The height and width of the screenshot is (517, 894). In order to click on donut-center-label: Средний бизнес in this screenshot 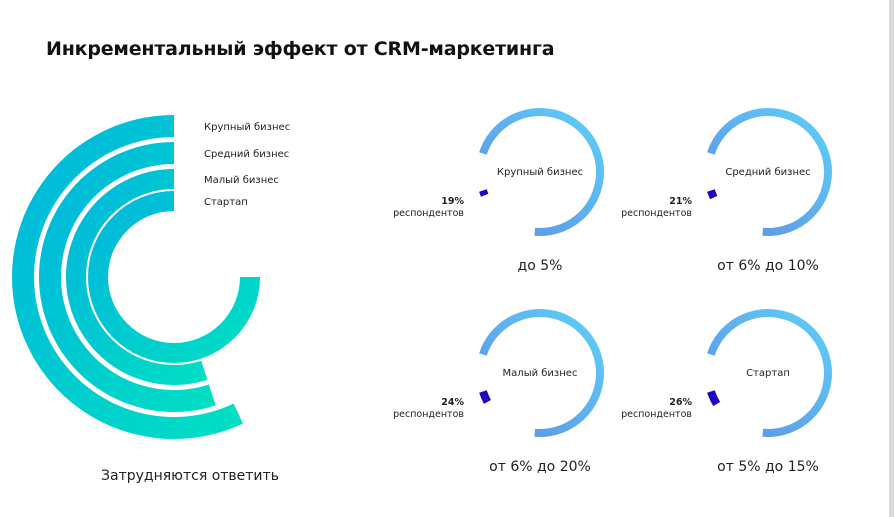, I will do `click(767, 172)`.